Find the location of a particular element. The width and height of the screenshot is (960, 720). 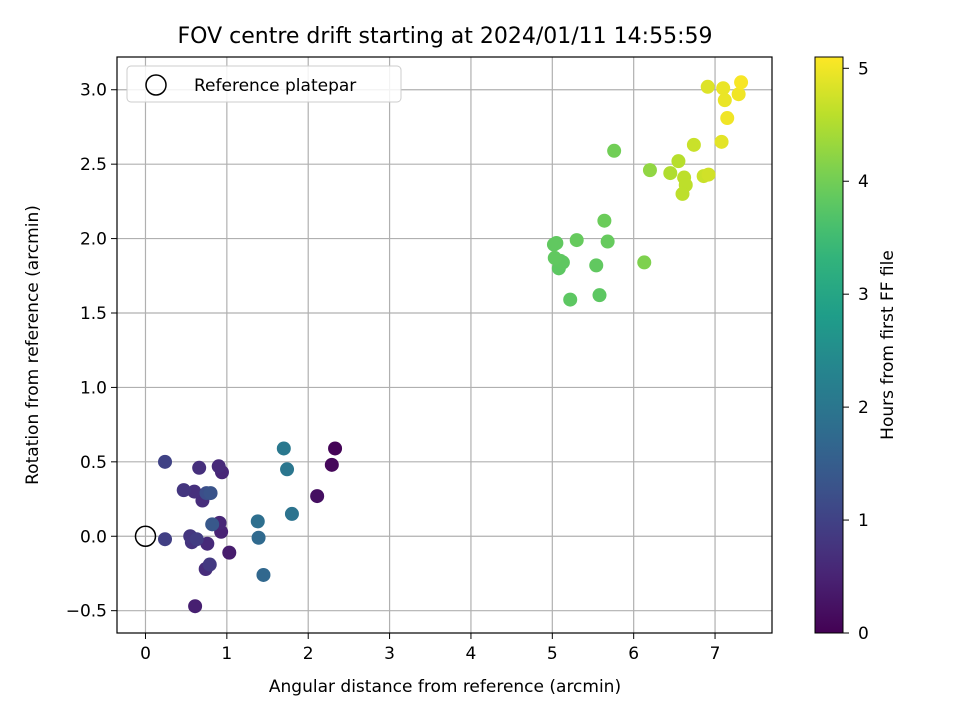

x-tick-label: 0 is located at coordinates (145, 654).